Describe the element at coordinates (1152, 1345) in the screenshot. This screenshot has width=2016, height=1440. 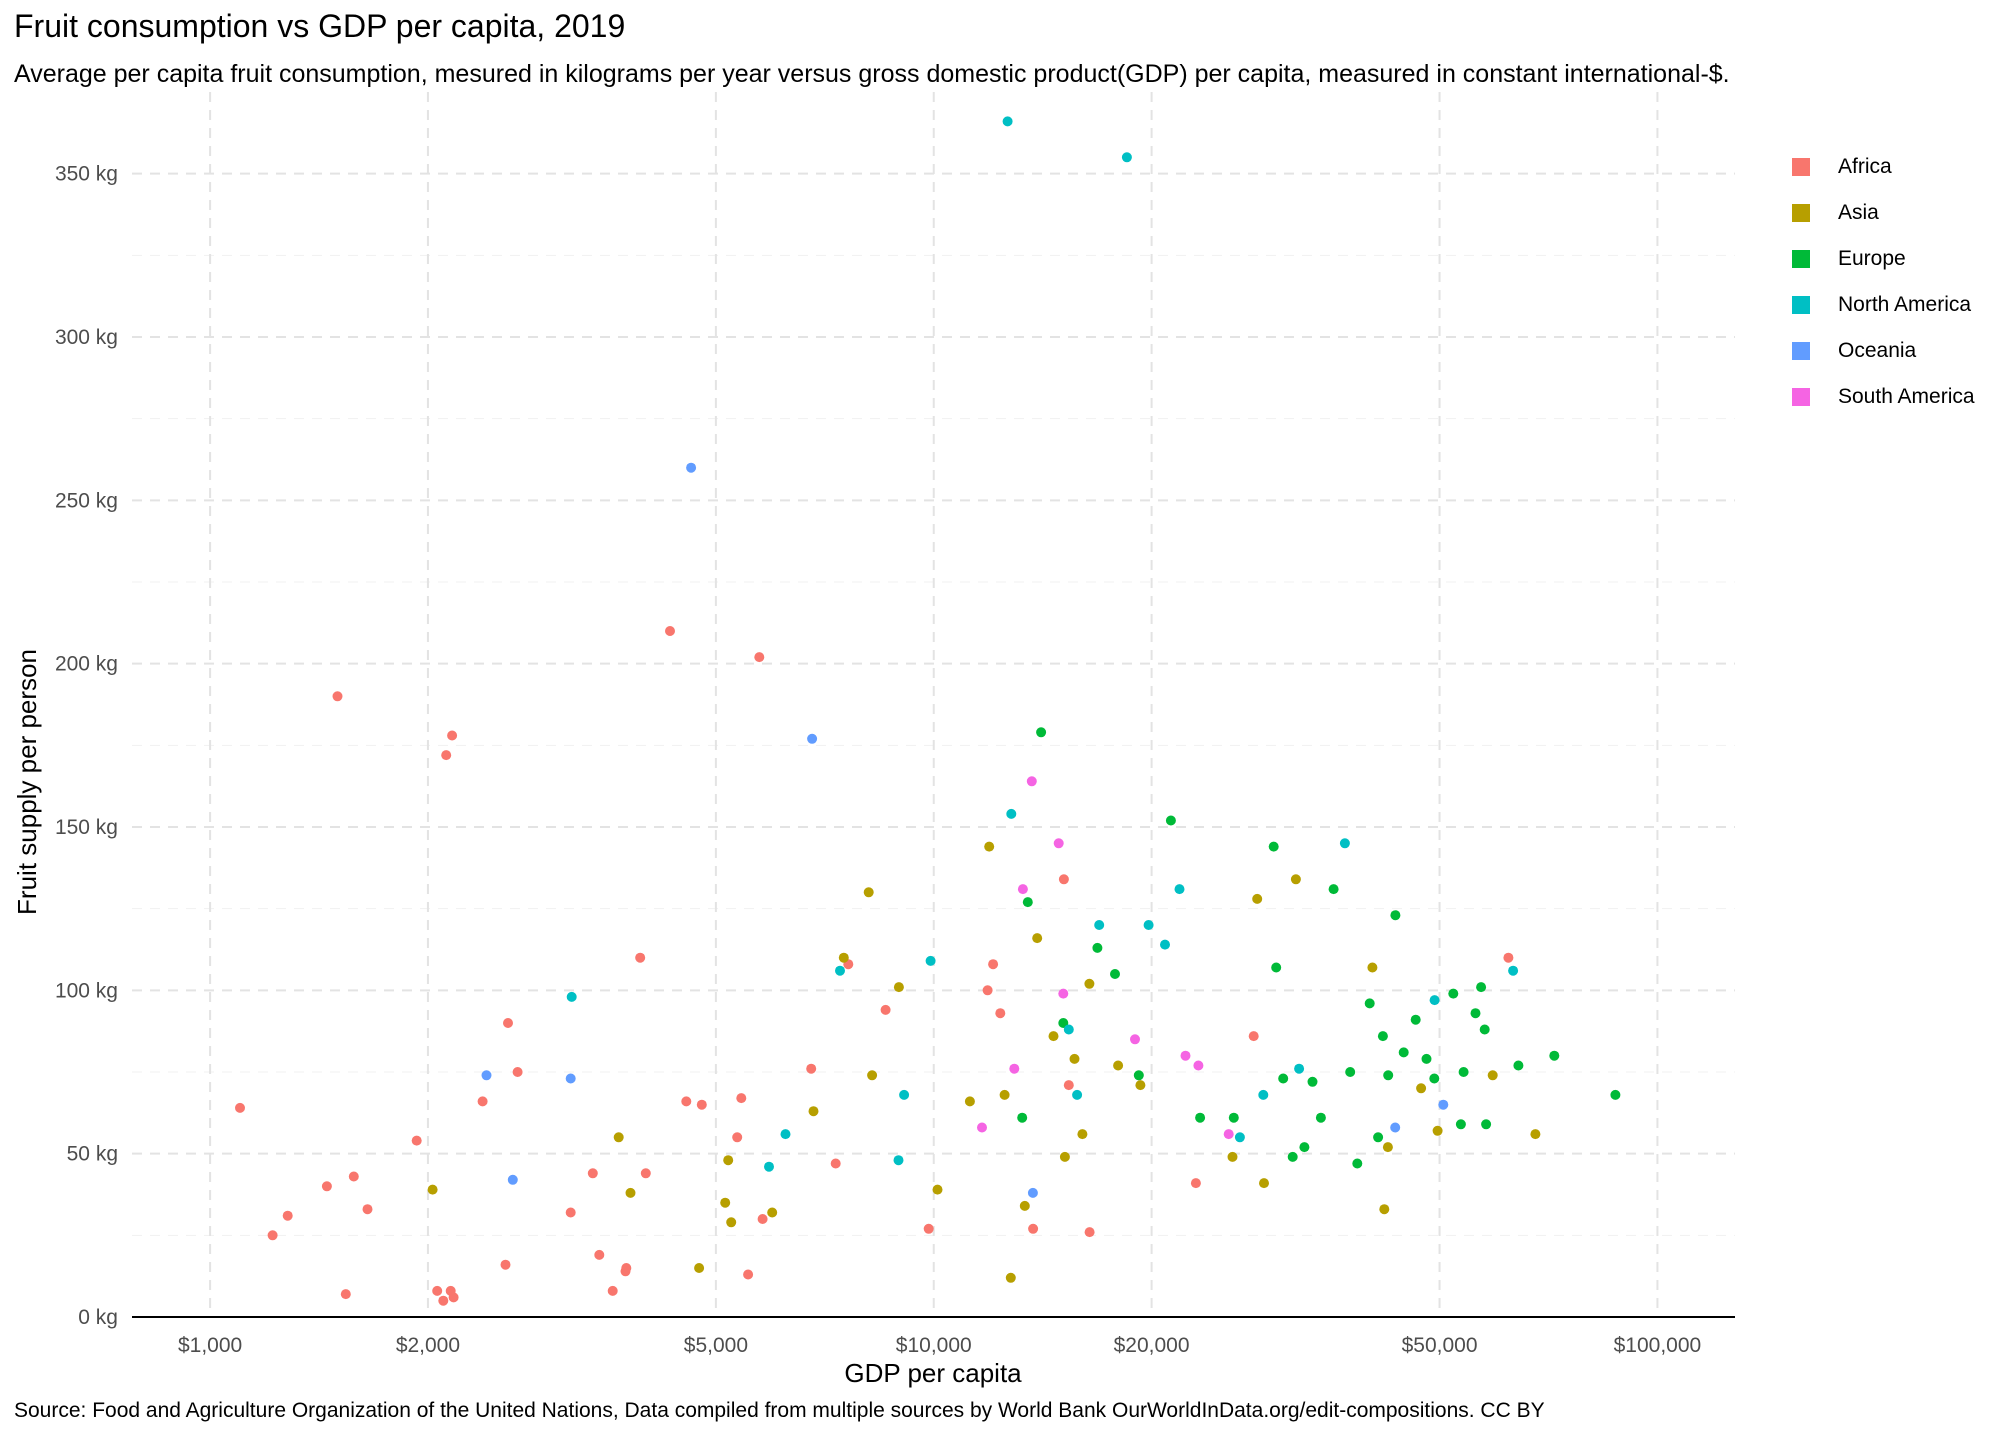
I see `x-tick-label: $20,000` at that location.